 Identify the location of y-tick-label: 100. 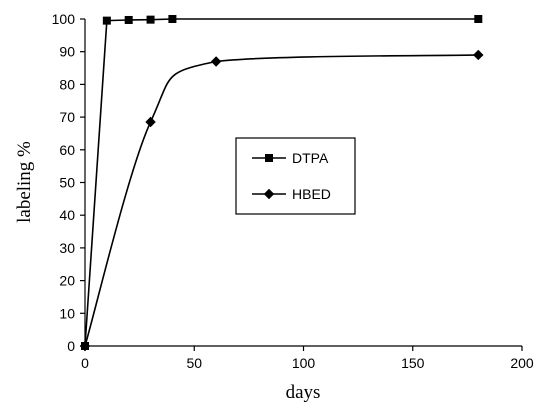
(64, 19).